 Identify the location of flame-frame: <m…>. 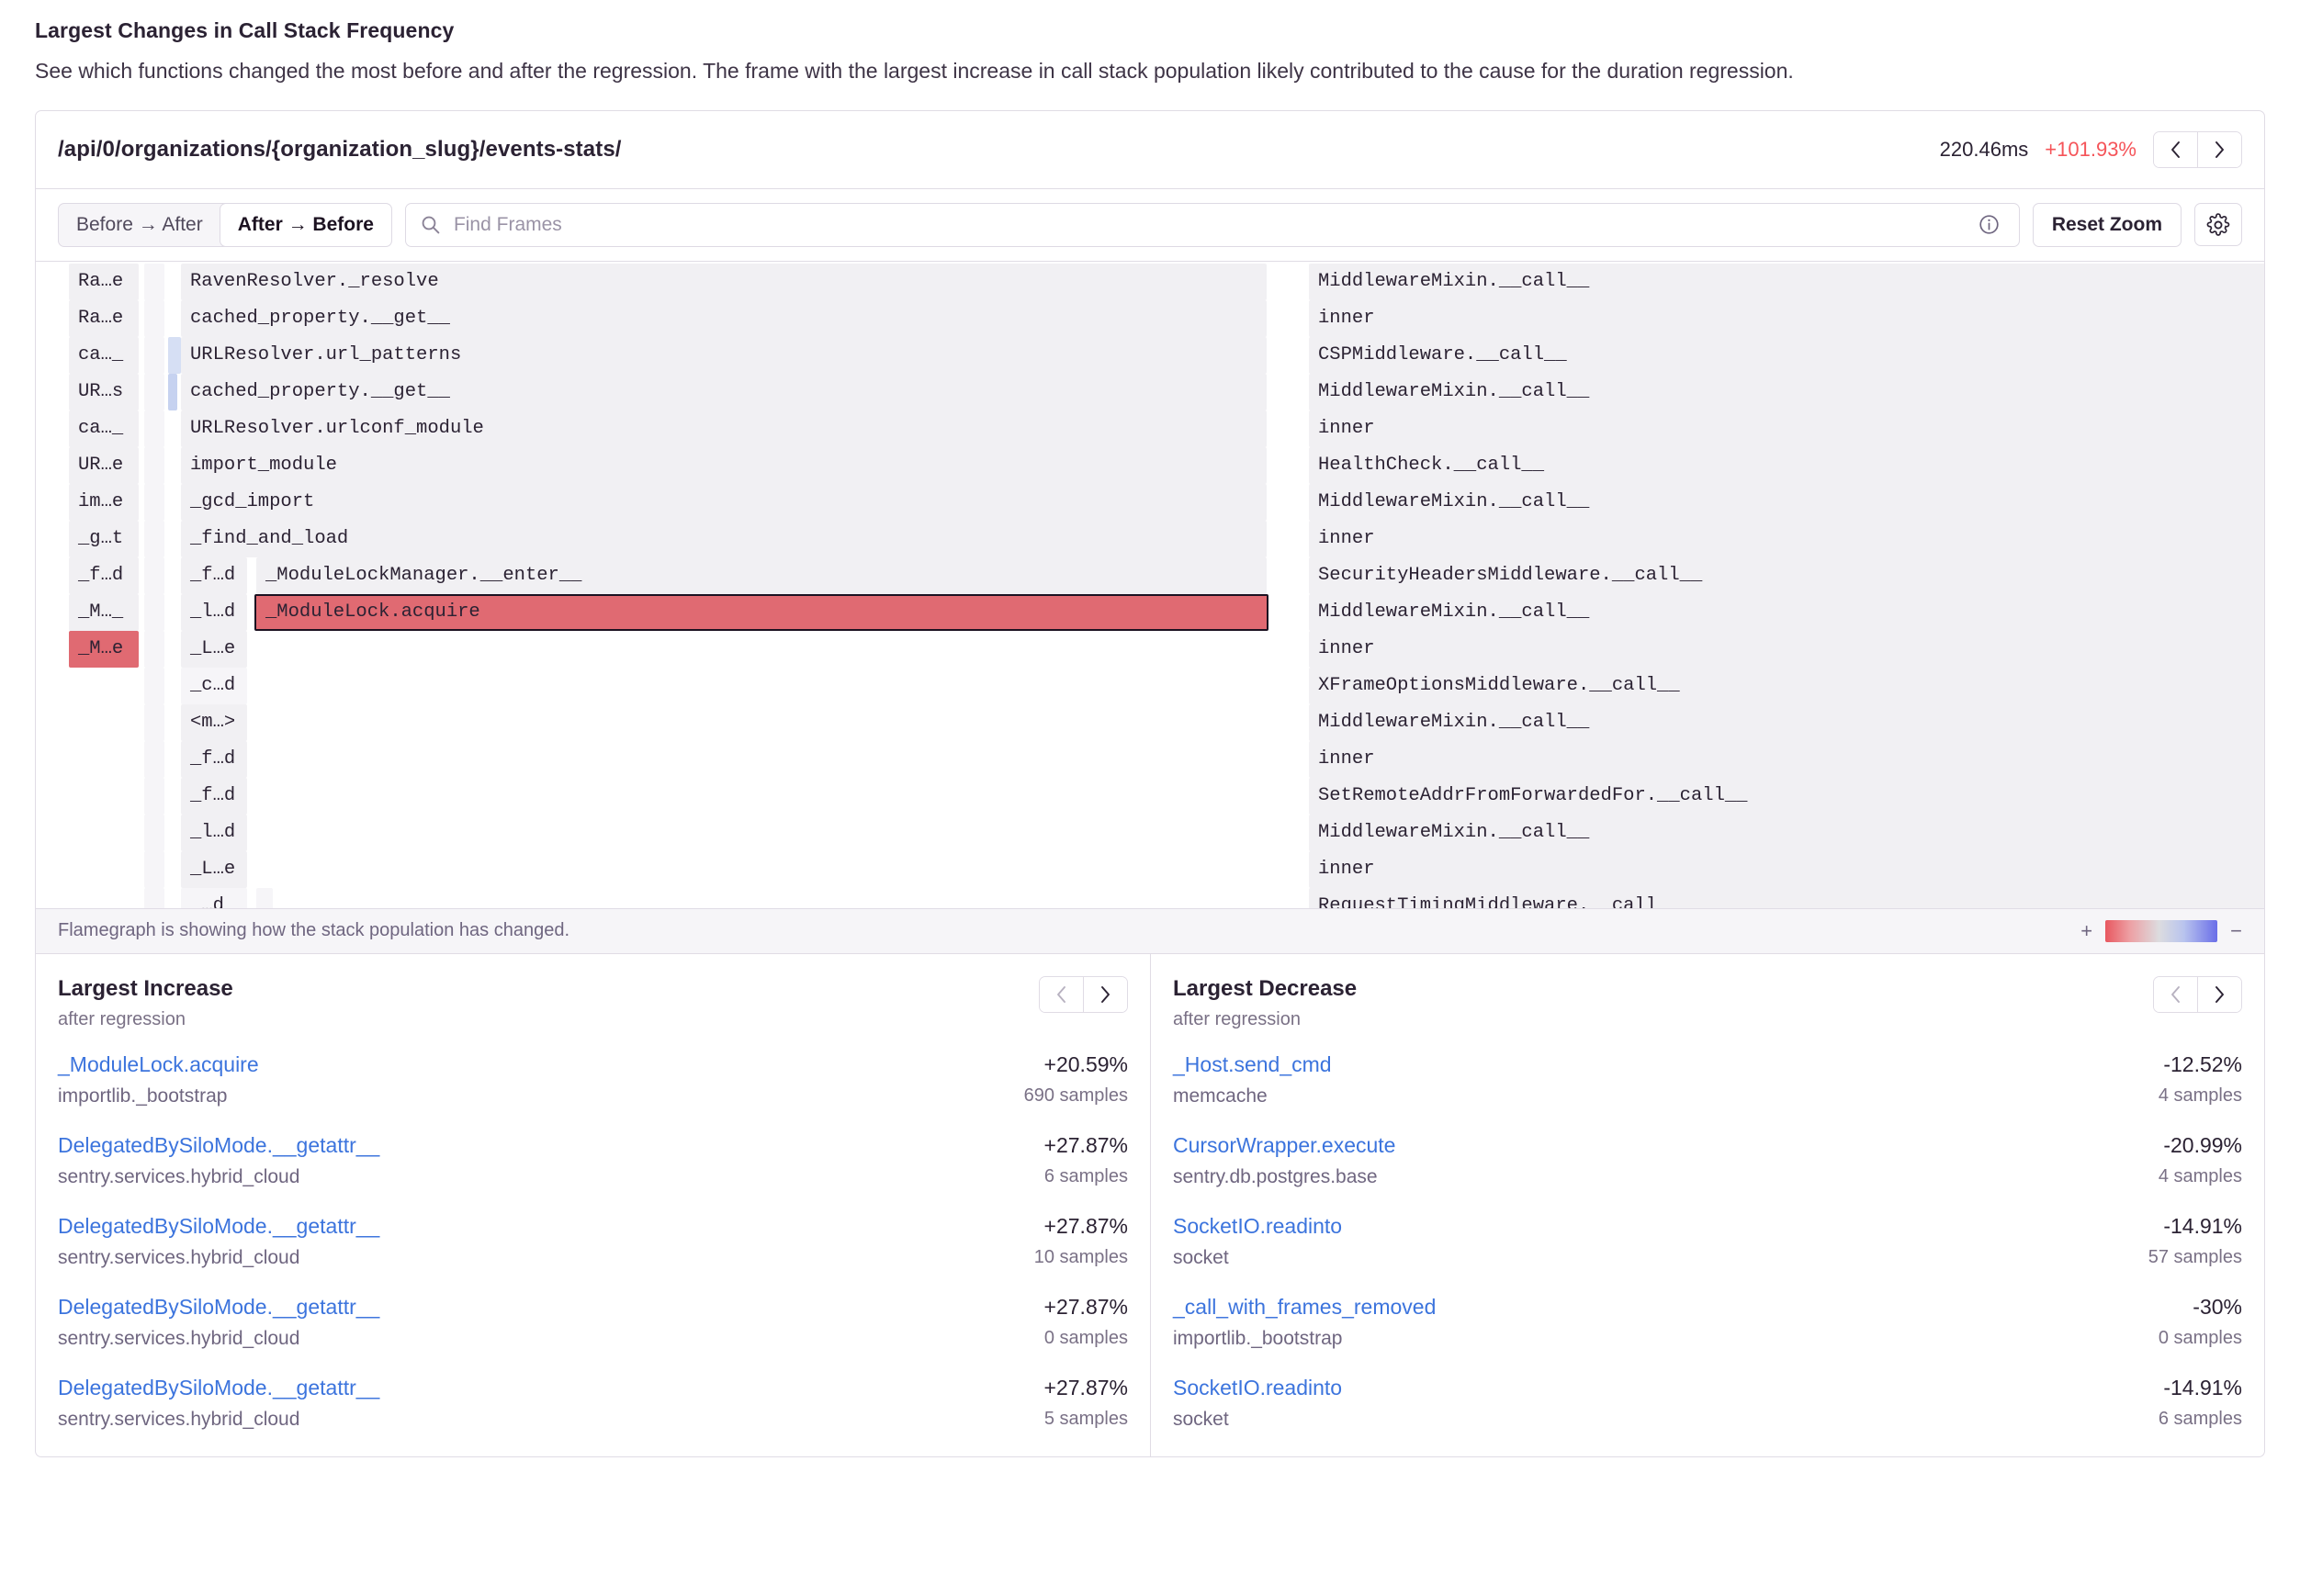
(214, 722).